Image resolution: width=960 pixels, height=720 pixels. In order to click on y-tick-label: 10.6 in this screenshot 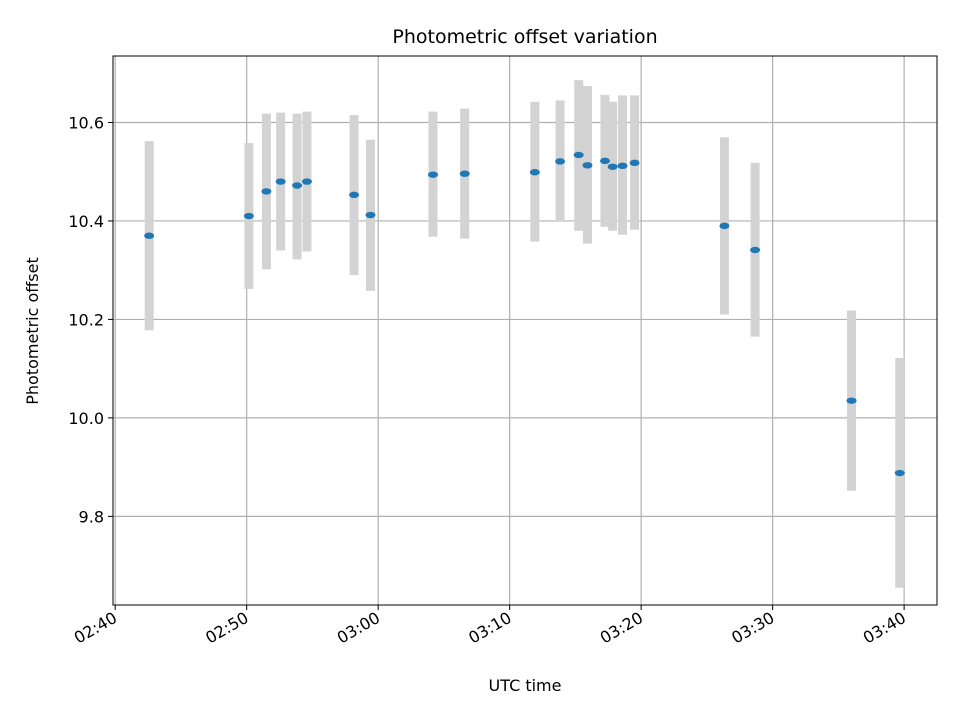, I will do `click(86, 122)`.